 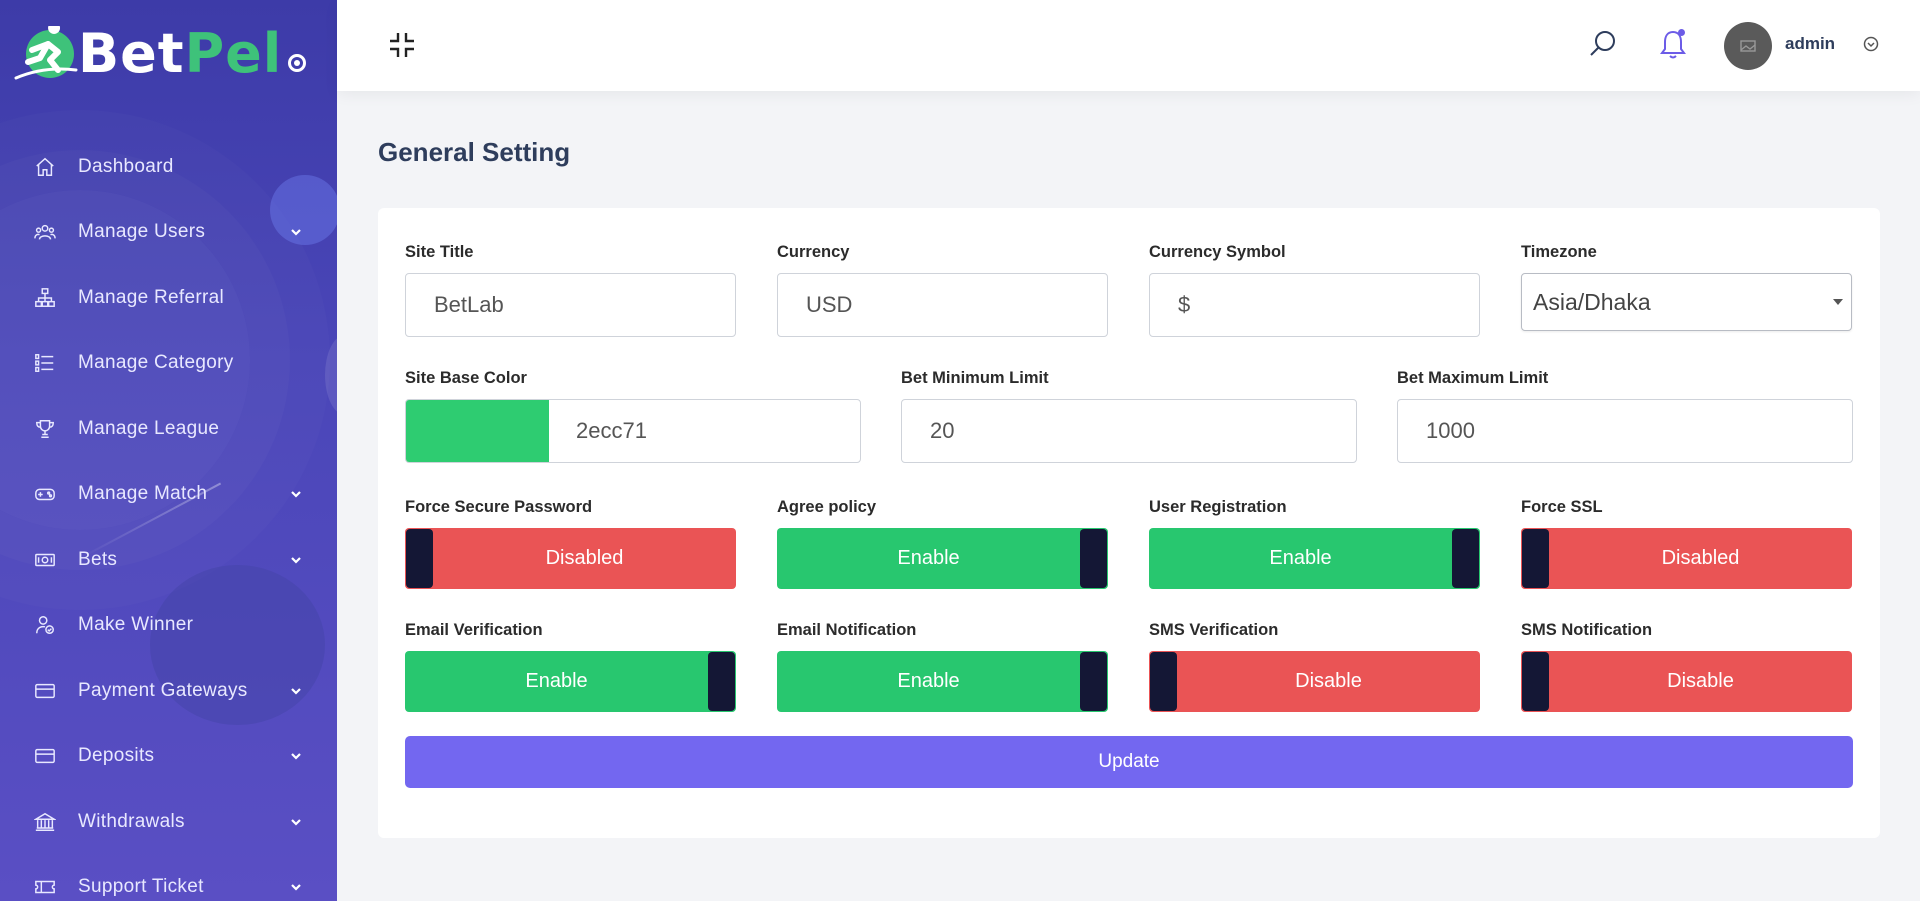 I want to click on field-label: Bet Maximum Limit, so click(x=1473, y=378).